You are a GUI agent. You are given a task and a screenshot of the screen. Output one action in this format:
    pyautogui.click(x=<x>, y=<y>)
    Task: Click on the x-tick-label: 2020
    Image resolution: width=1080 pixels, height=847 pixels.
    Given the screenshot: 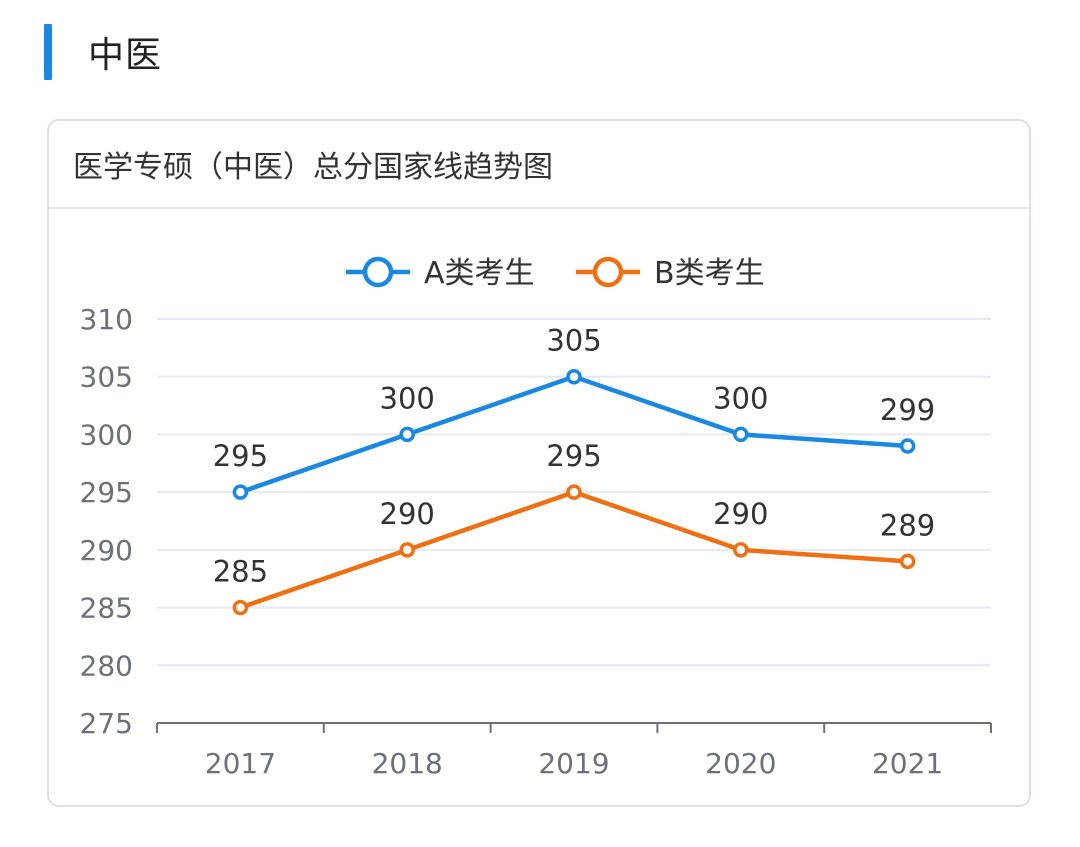 What is the action you would take?
    pyautogui.click(x=740, y=763)
    